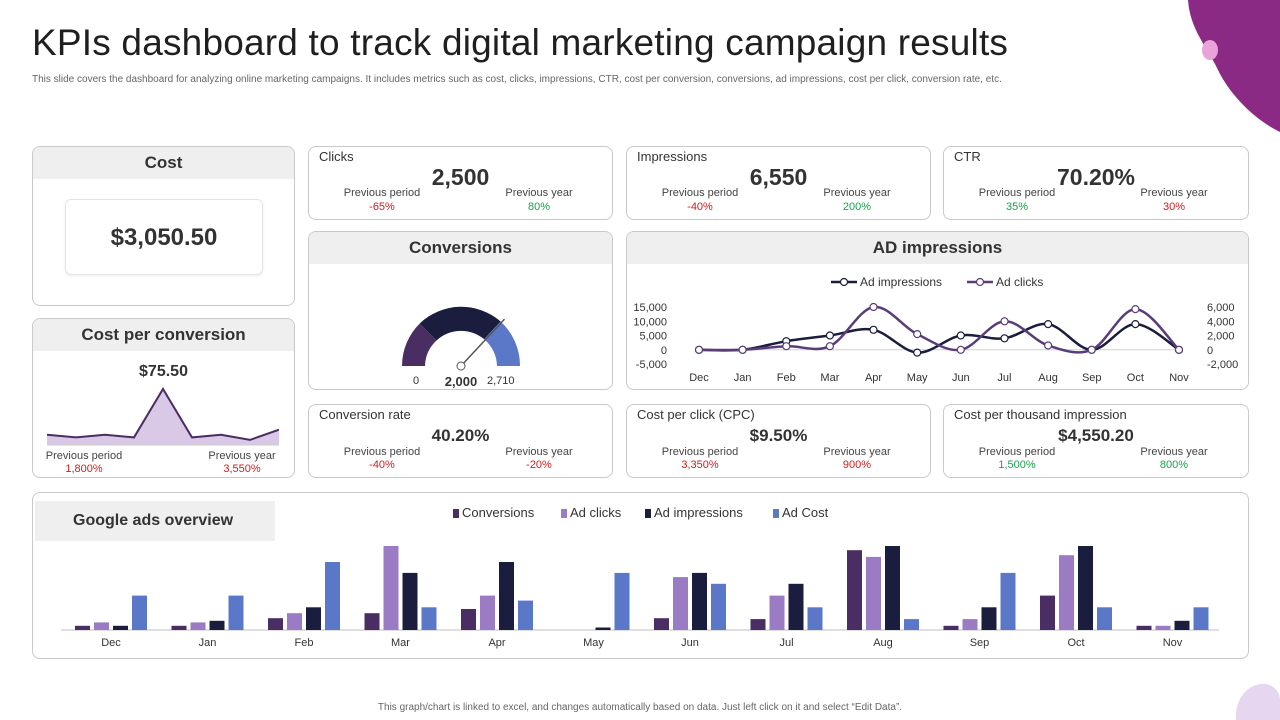 The height and width of the screenshot is (720, 1280). Describe the element at coordinates (483, 342) in the screenshot. I see `gauge-needle` at that location.